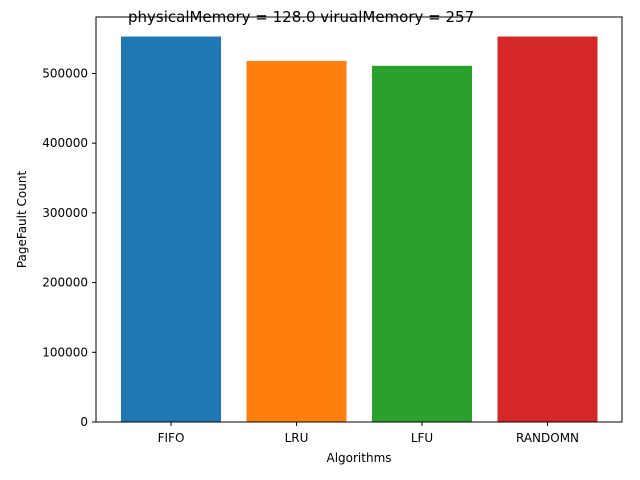 This screenshot has height=480, width=640. What do you see at coordinates (171, 438) in the screenshot?
I see `x-tick-label: FIFO` at bounding box center [171, 438].